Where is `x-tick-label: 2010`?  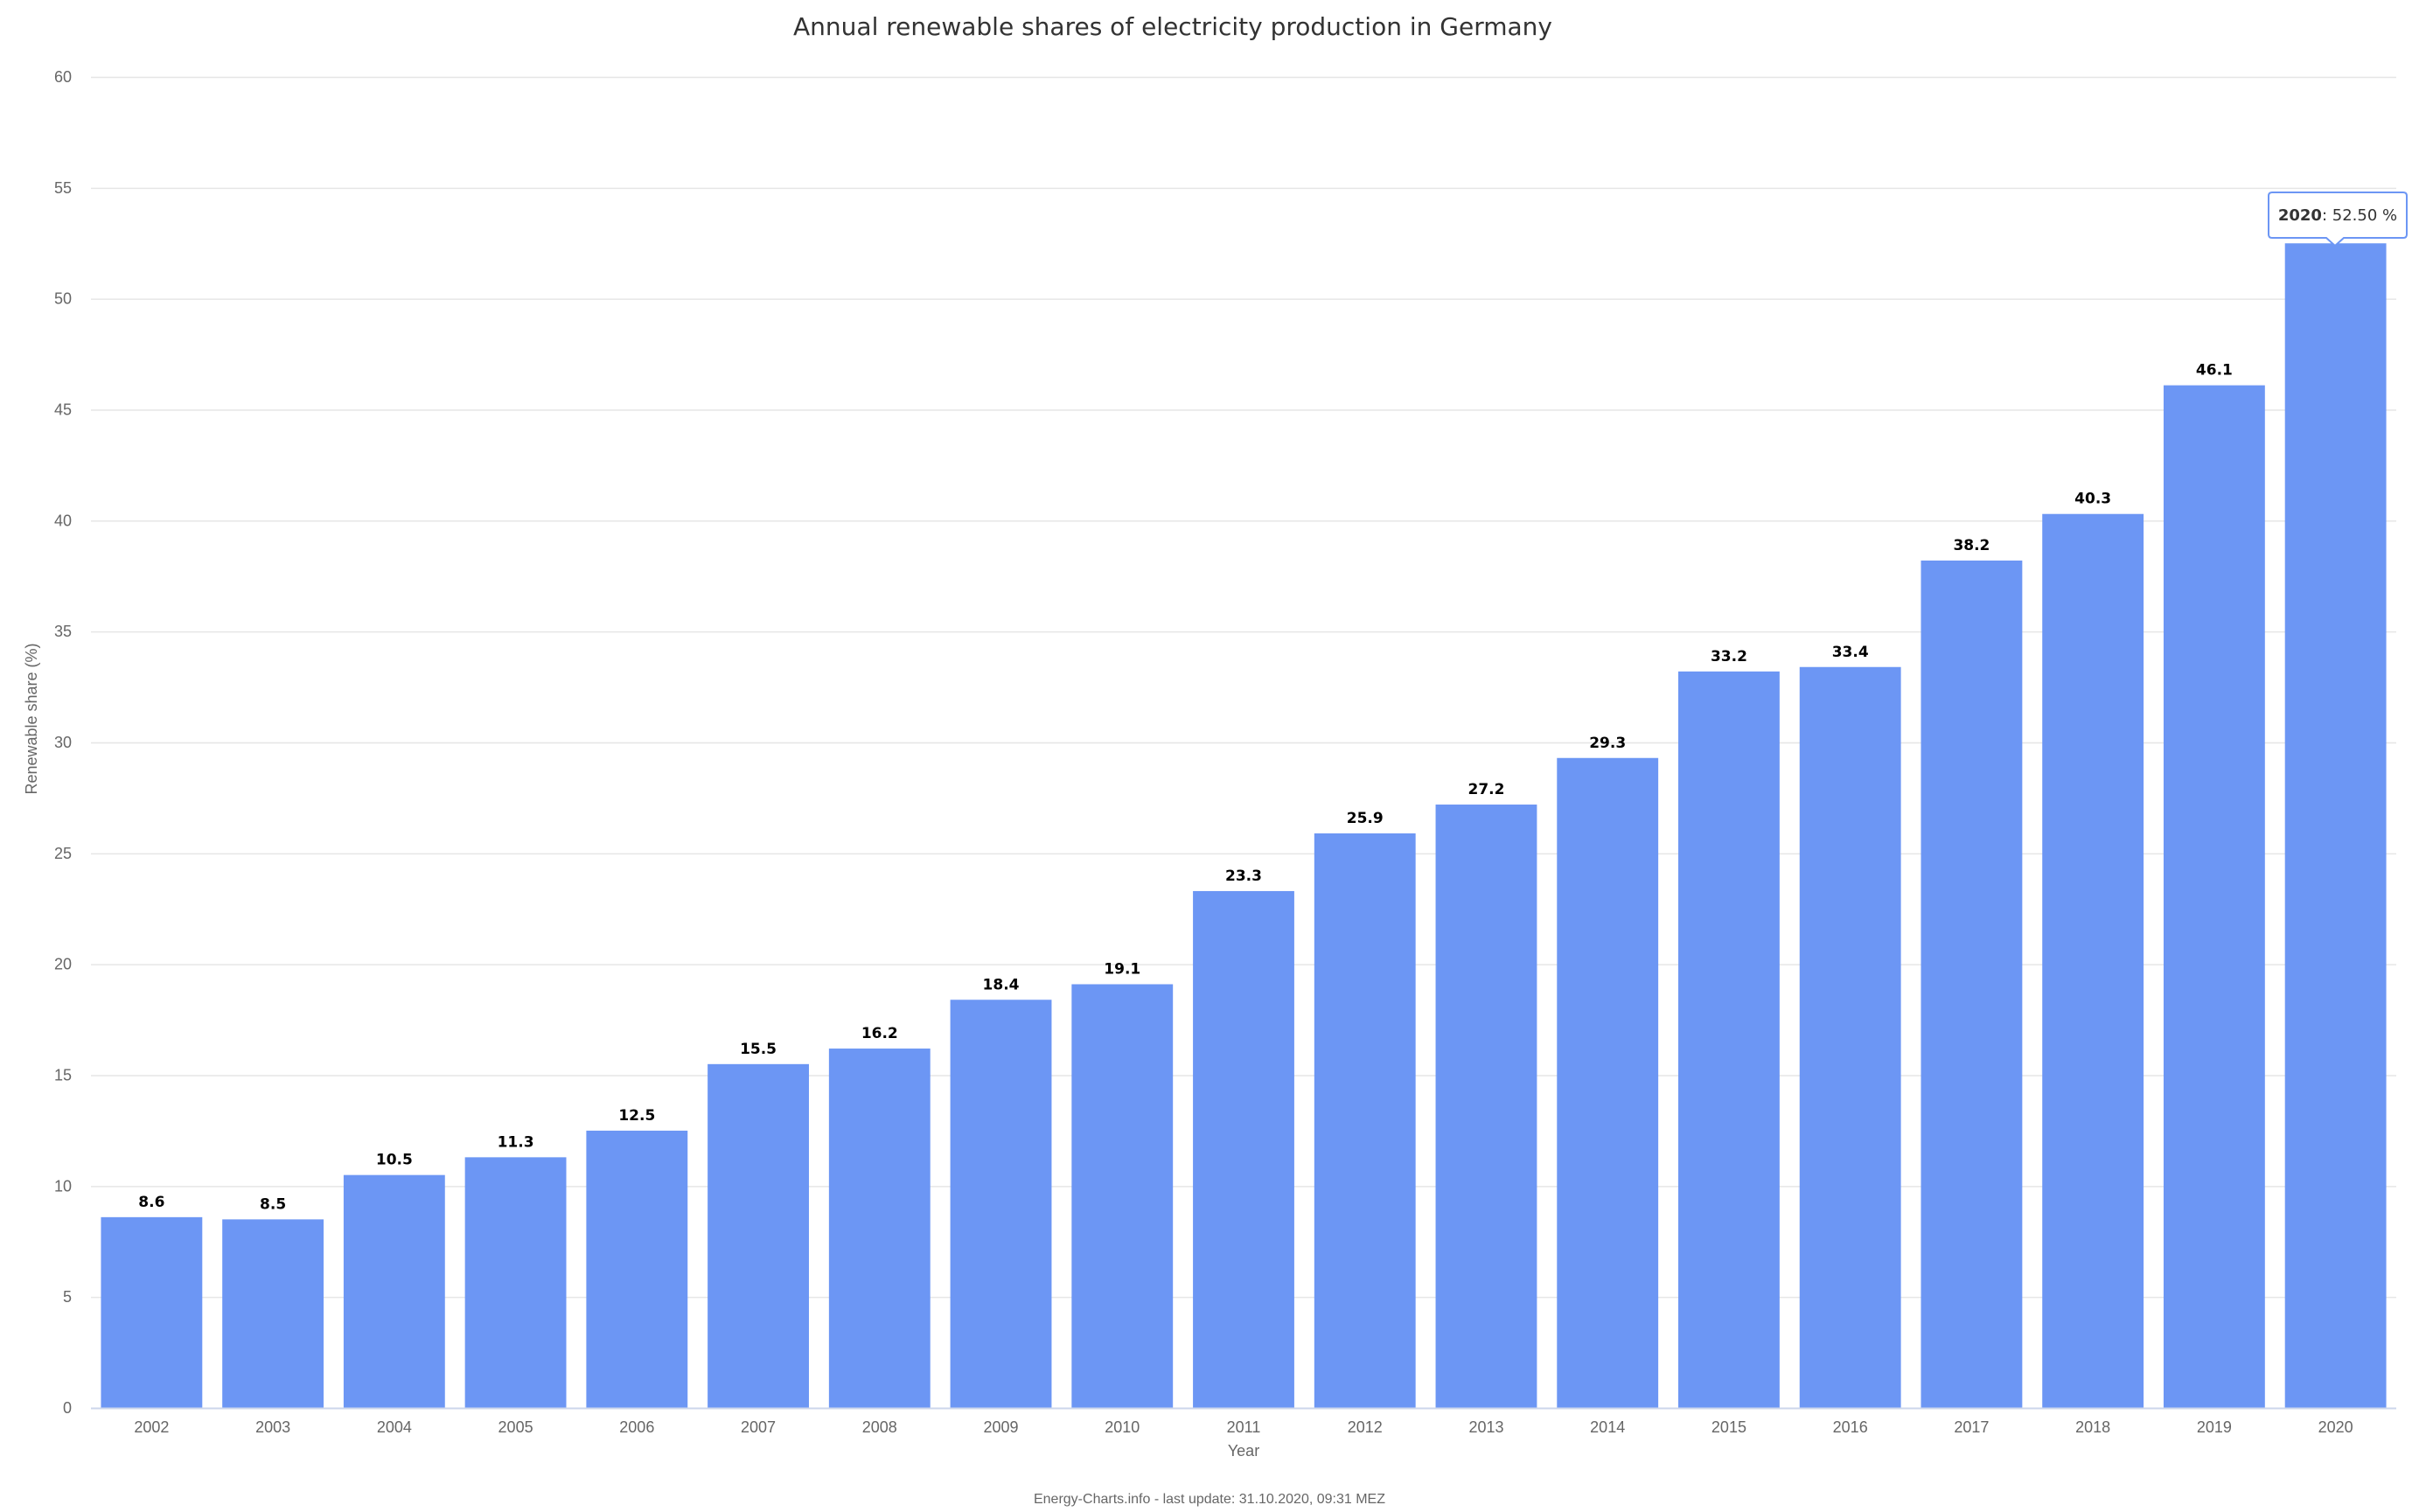
x-tick-label: 2010 is located at coordinates (1122, 1427).